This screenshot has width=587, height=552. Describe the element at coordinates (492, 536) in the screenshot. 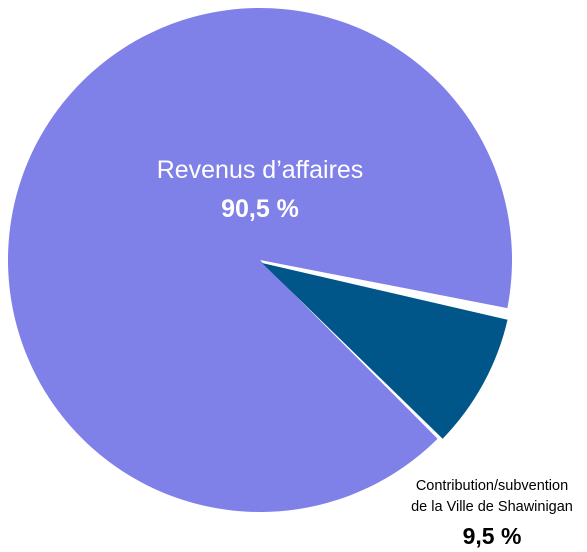

I see `slice-value-contribution: 9,5 %` at that location.